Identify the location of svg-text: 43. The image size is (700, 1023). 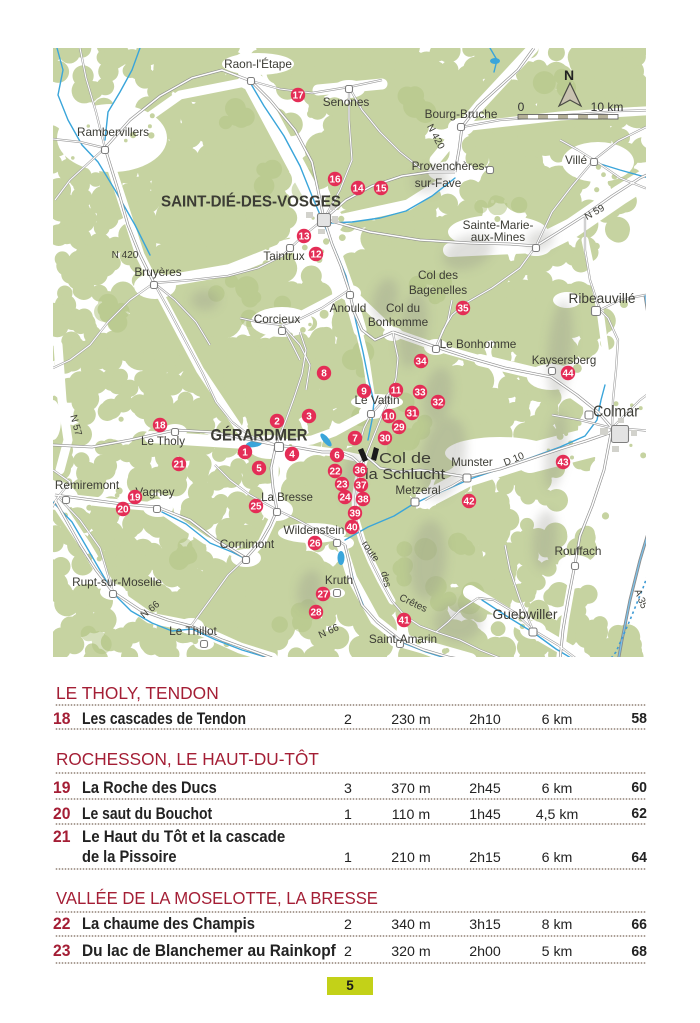
(563, 463).